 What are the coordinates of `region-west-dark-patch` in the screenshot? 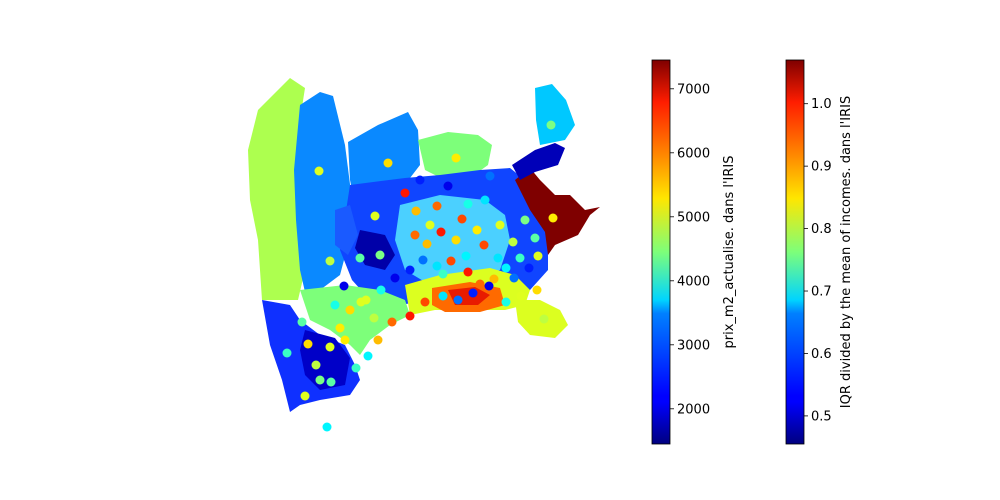 It's located at (375, 250).